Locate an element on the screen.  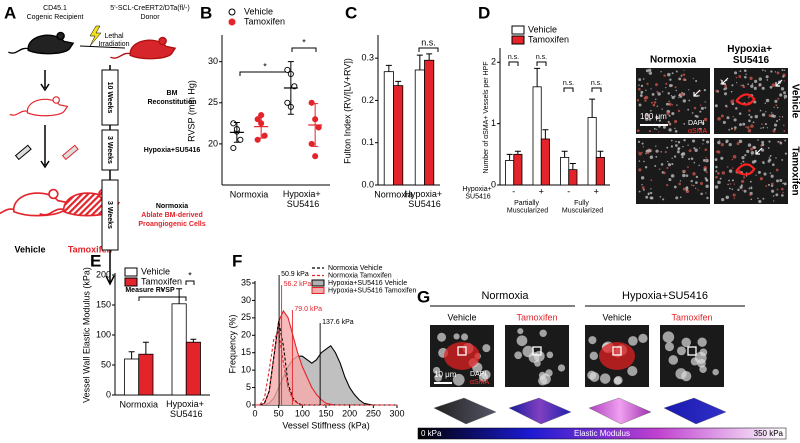
micrograph is located at coordinates (673, 101).